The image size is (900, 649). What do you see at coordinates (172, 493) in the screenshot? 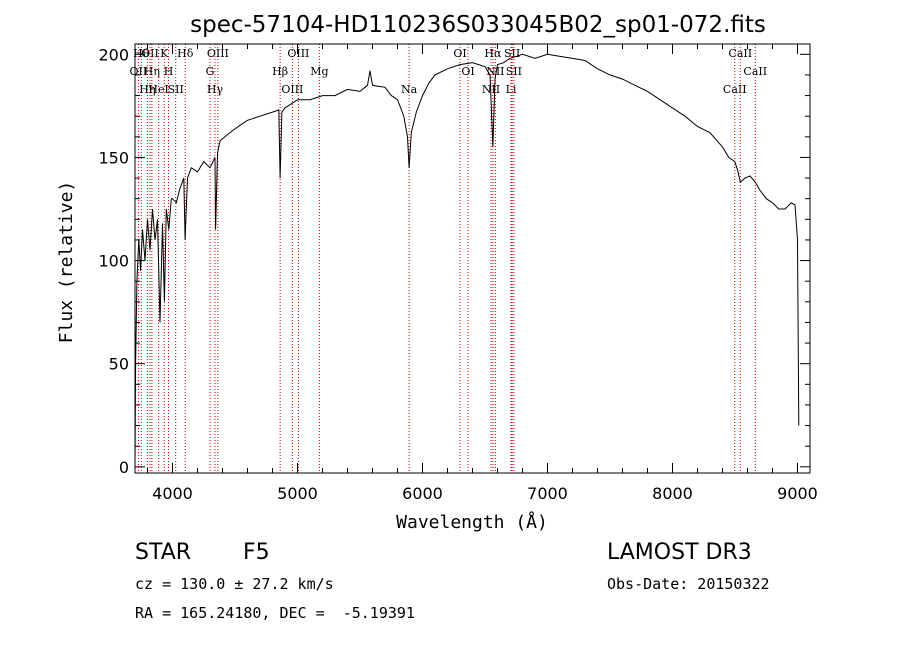
I see `x-tick-label: 4000` at bounding box center [172, 493].